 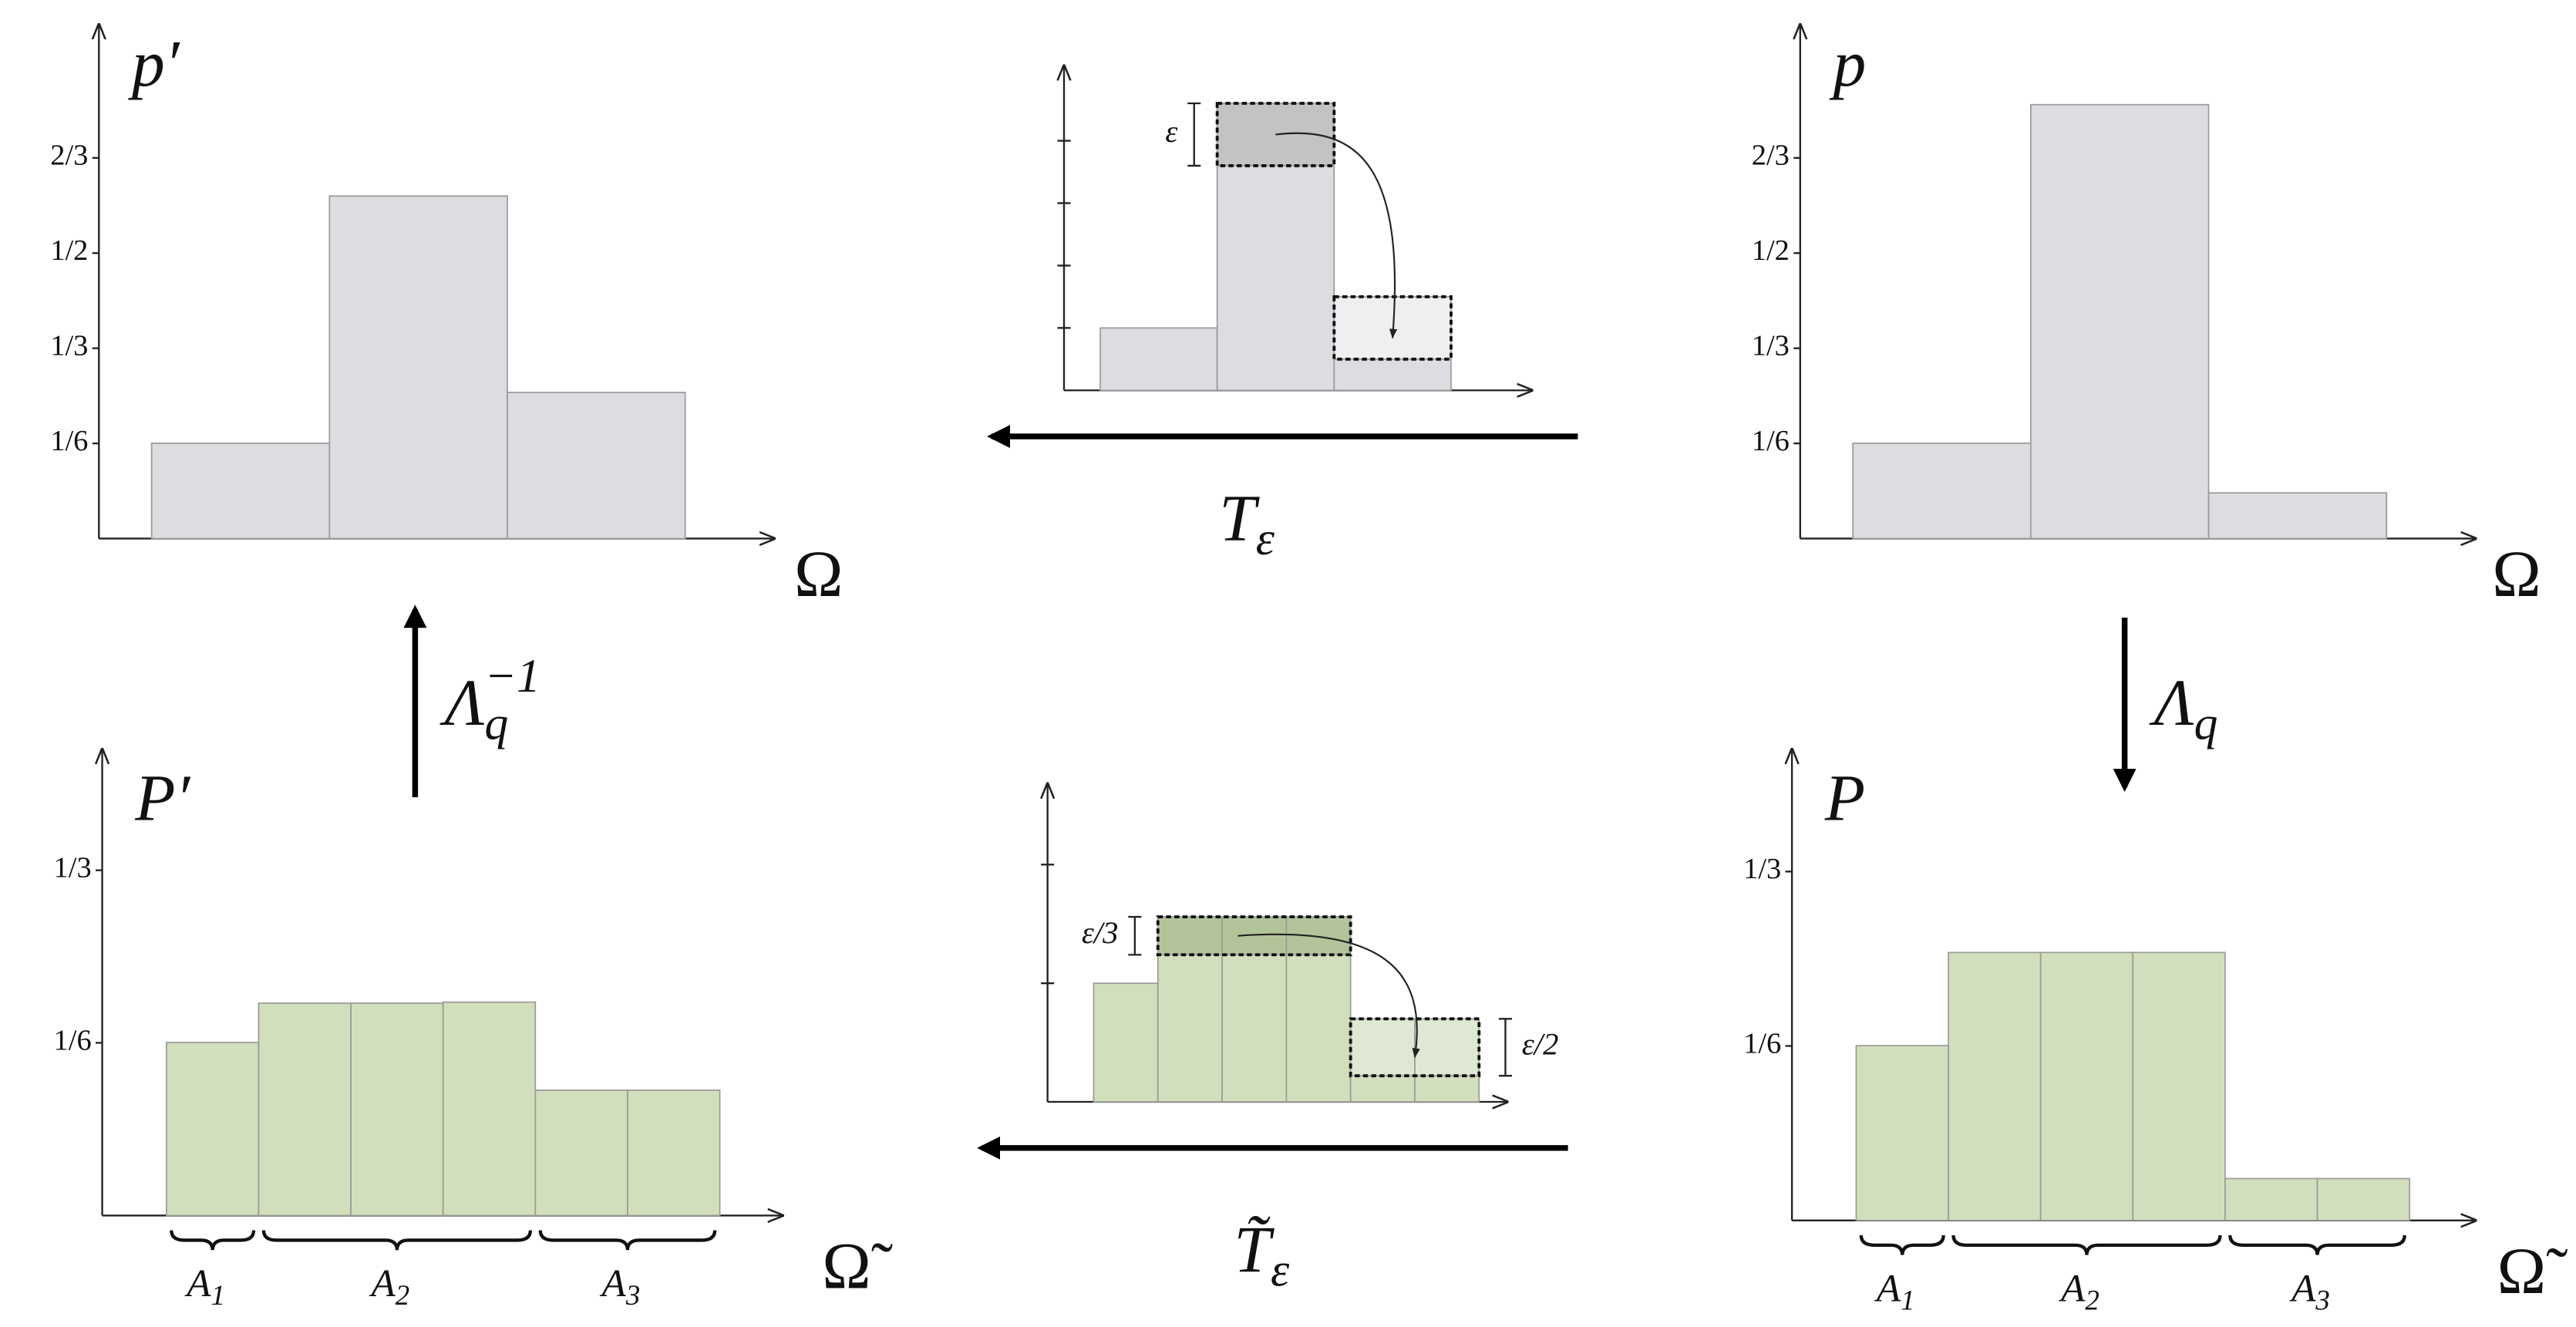 I want to click on arrow-label: Λq, so click(x=2183, y=708).